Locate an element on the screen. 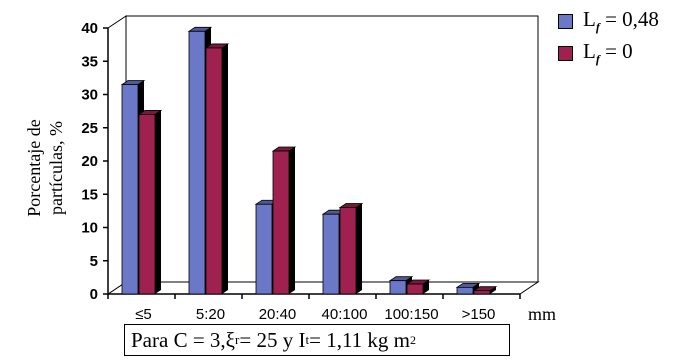  x-tick-label: 20:40 is located at coordinates (278, 314).